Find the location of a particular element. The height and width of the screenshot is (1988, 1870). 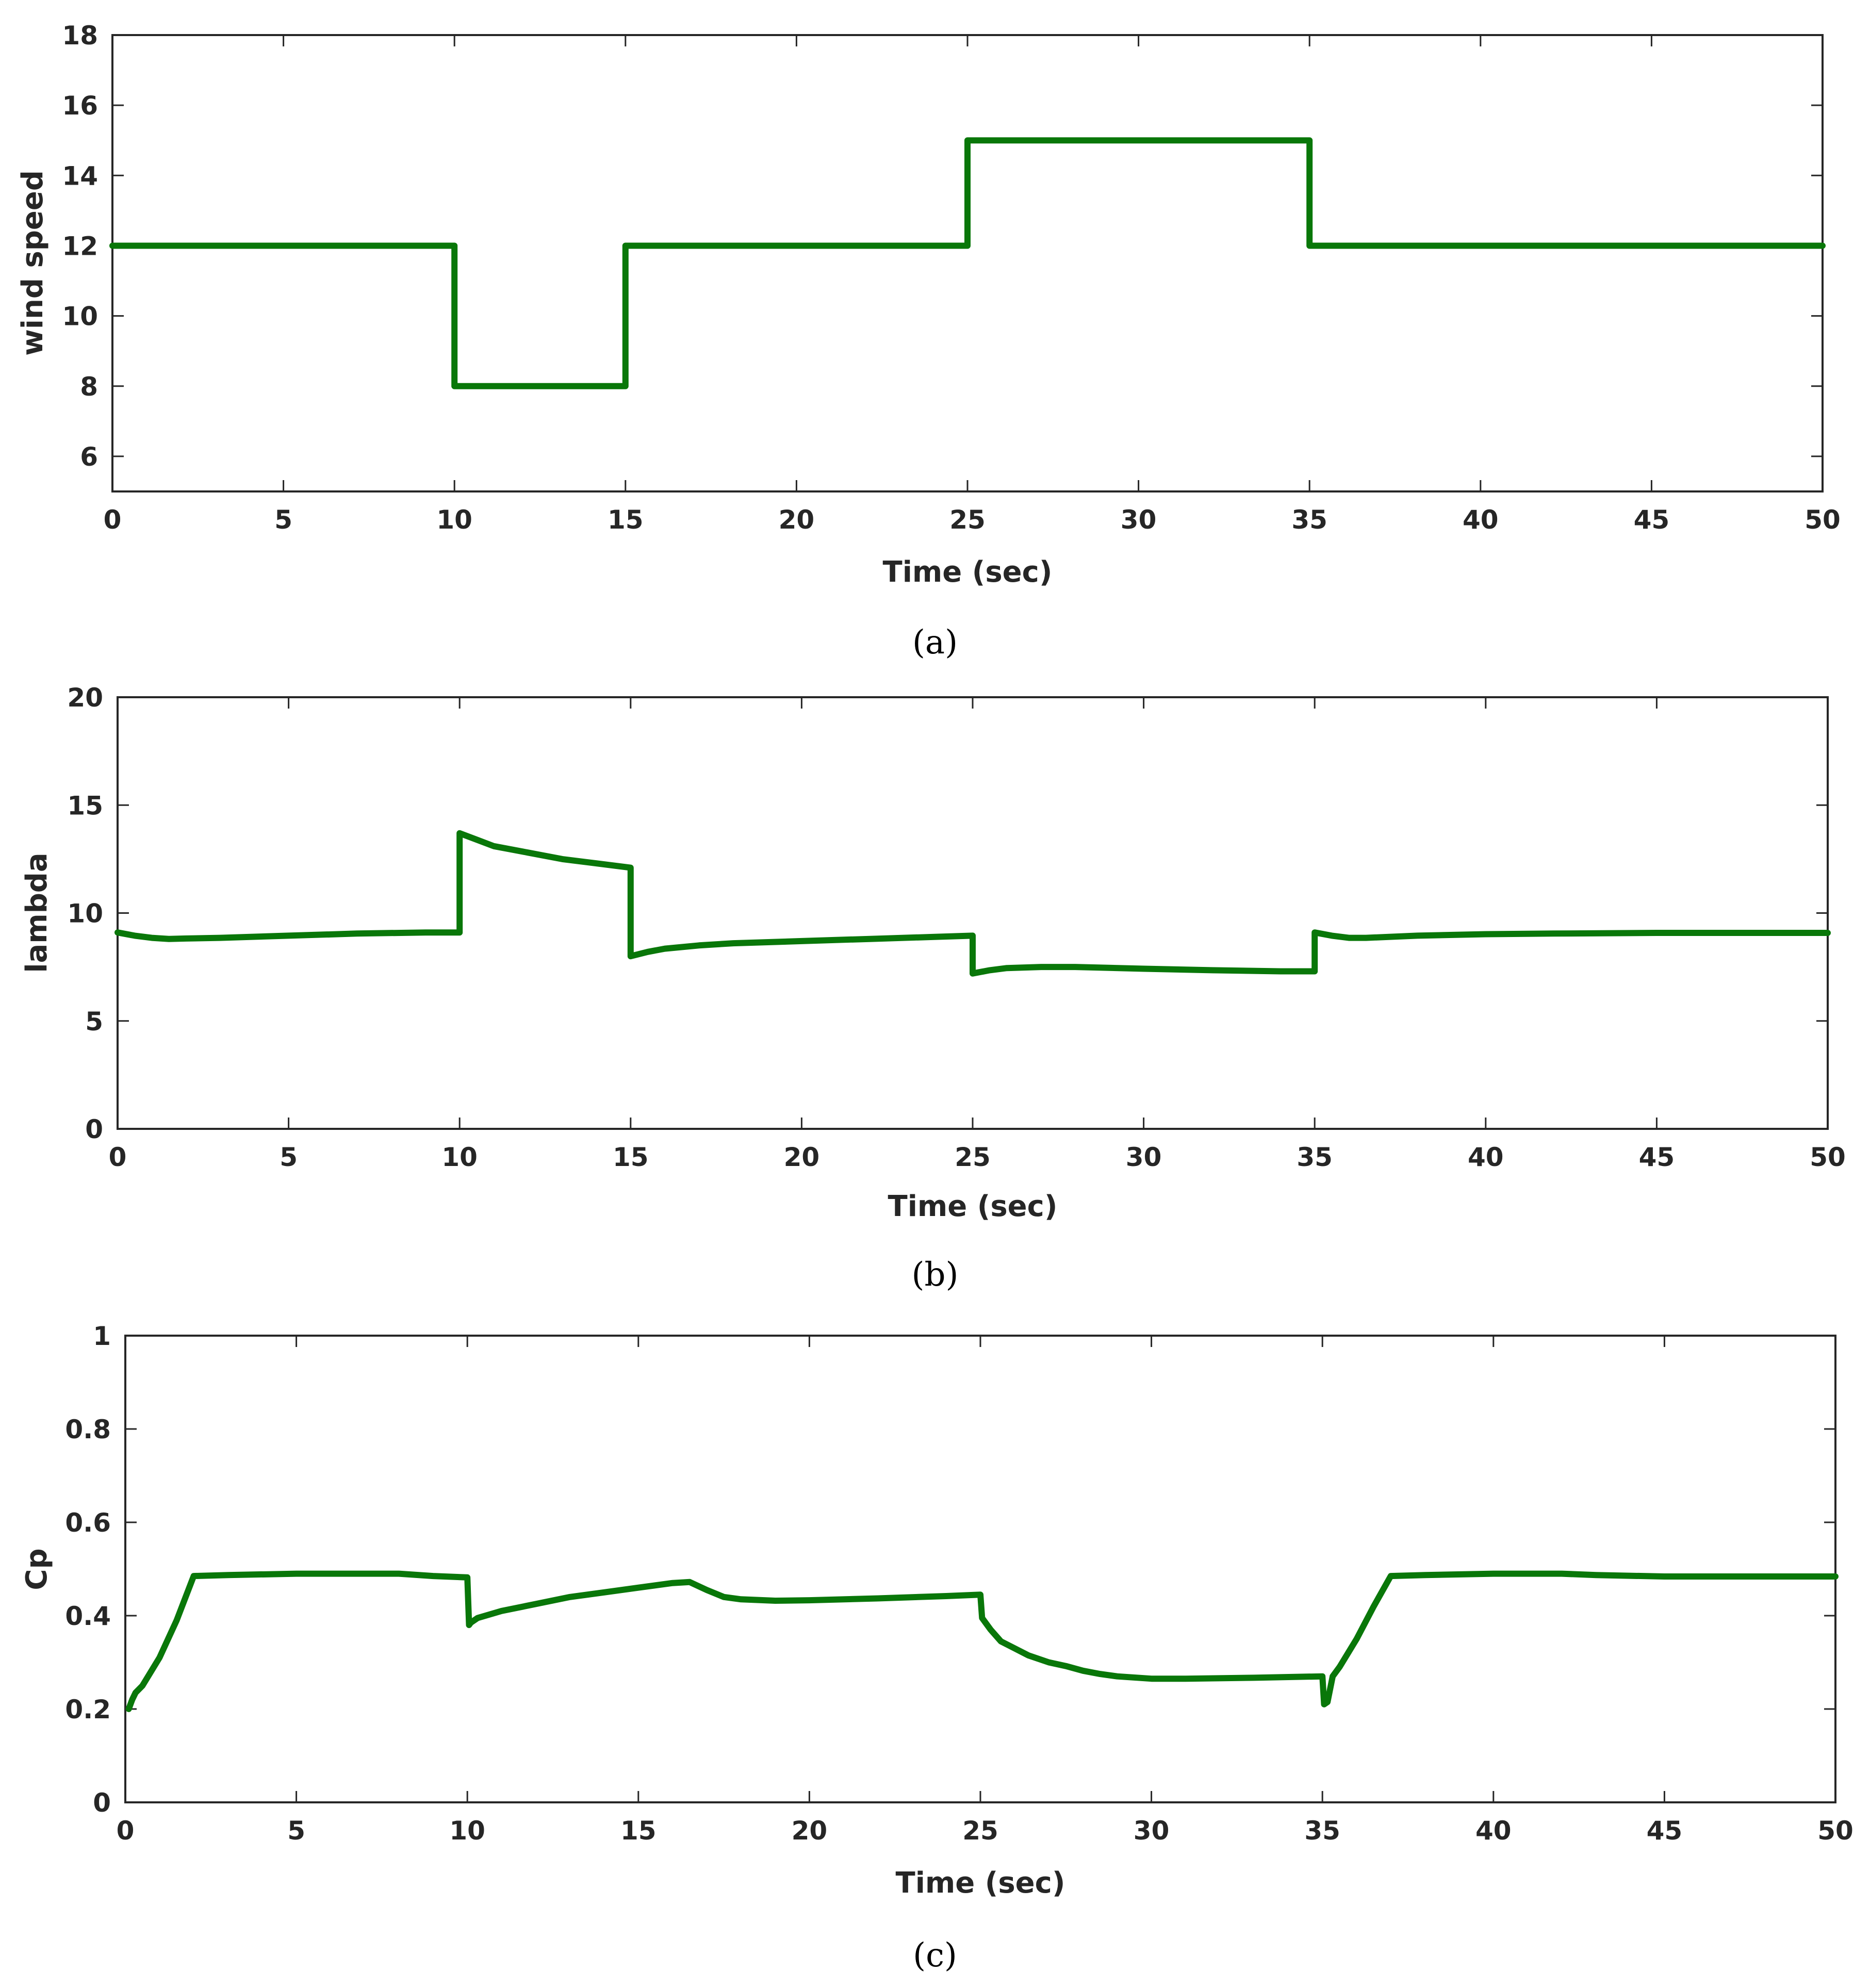

x-tick-label-b-9: 45 is located at coordinates (1657, 1157).